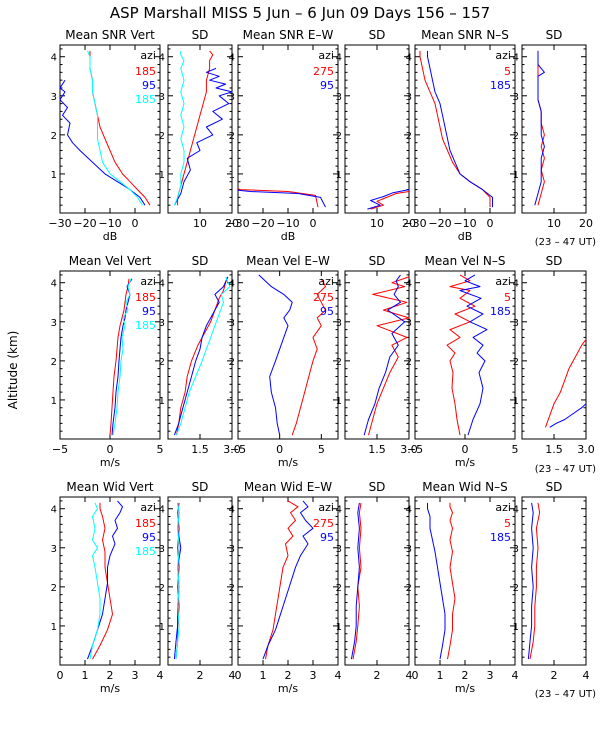  I want to click on x-axis-label: m/s, so click(465, 688).